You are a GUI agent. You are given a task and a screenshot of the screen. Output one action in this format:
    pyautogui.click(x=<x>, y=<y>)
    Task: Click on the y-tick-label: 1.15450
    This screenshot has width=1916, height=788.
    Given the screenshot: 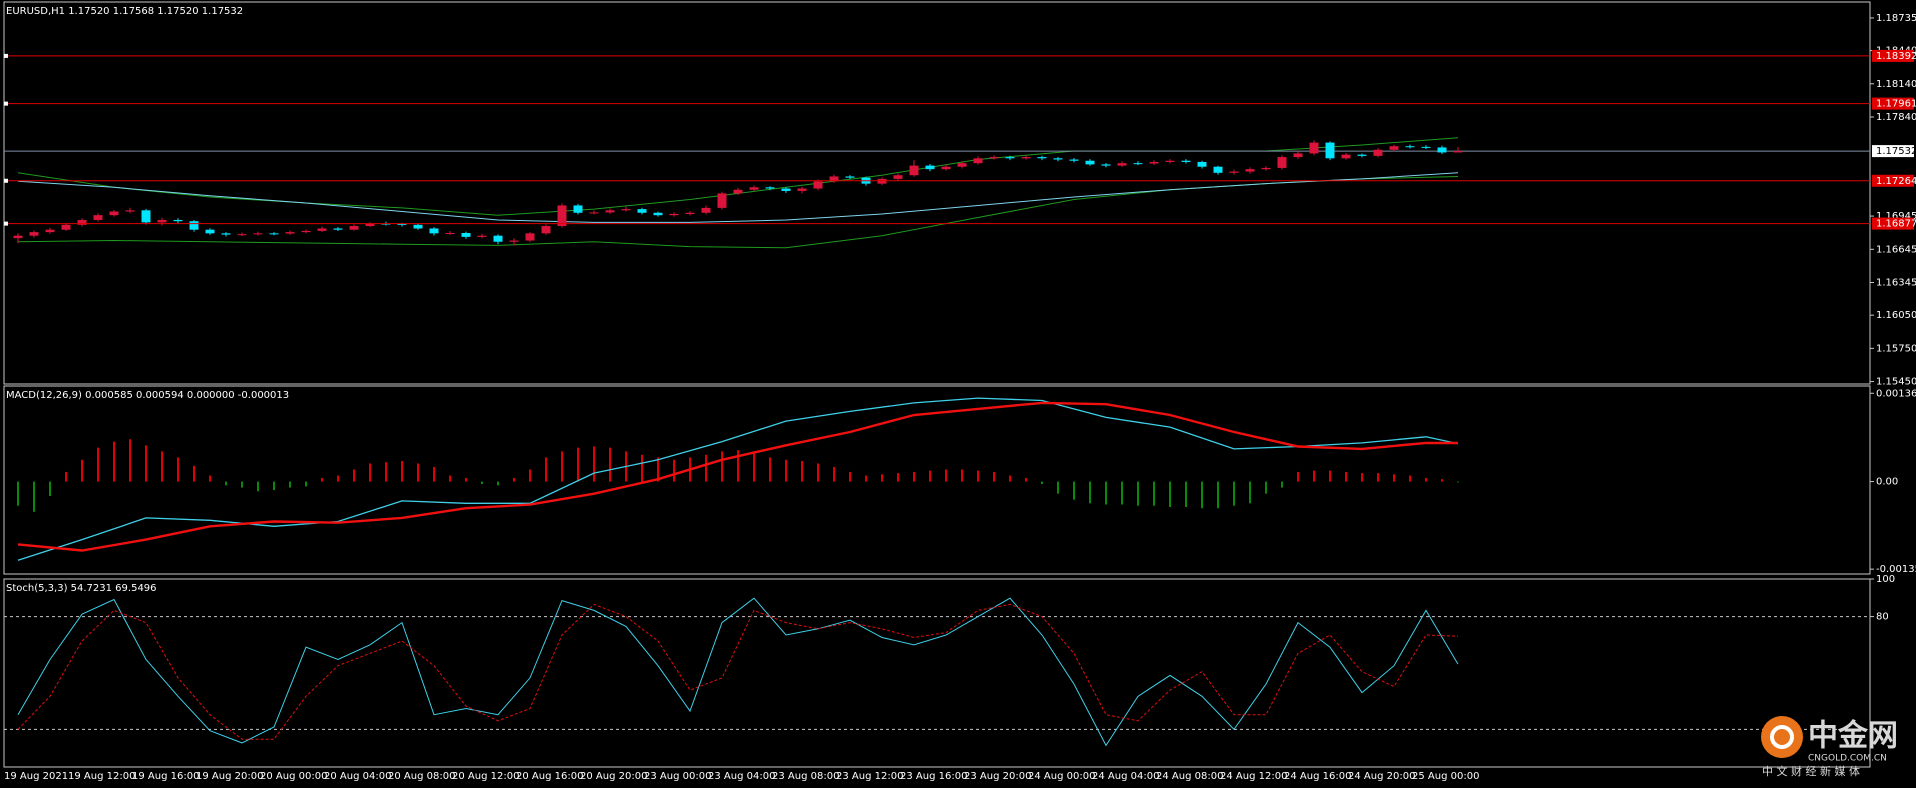 What is the action you would take?
    pyautogui.click(x=1896, y=382)
    